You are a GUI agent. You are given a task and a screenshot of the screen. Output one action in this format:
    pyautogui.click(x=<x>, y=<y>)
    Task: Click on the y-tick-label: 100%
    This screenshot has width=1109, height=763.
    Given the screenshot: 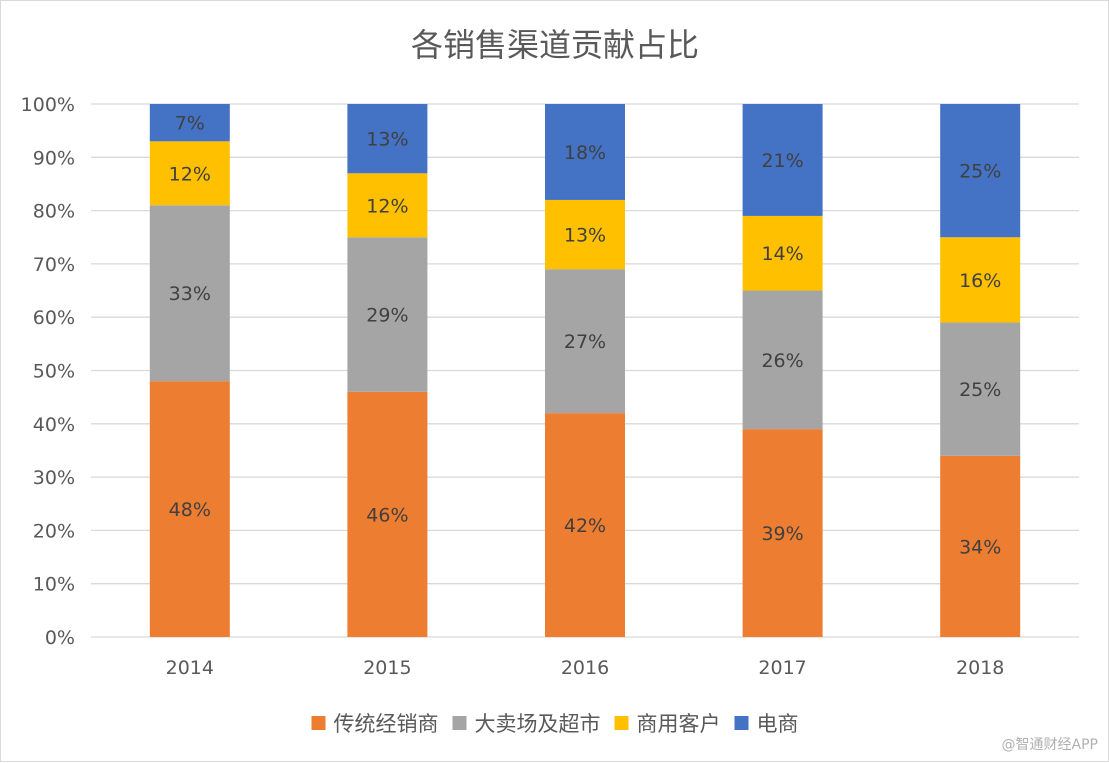 What is the action you would take?
    pyautogui.click(x=48, y=105)
    